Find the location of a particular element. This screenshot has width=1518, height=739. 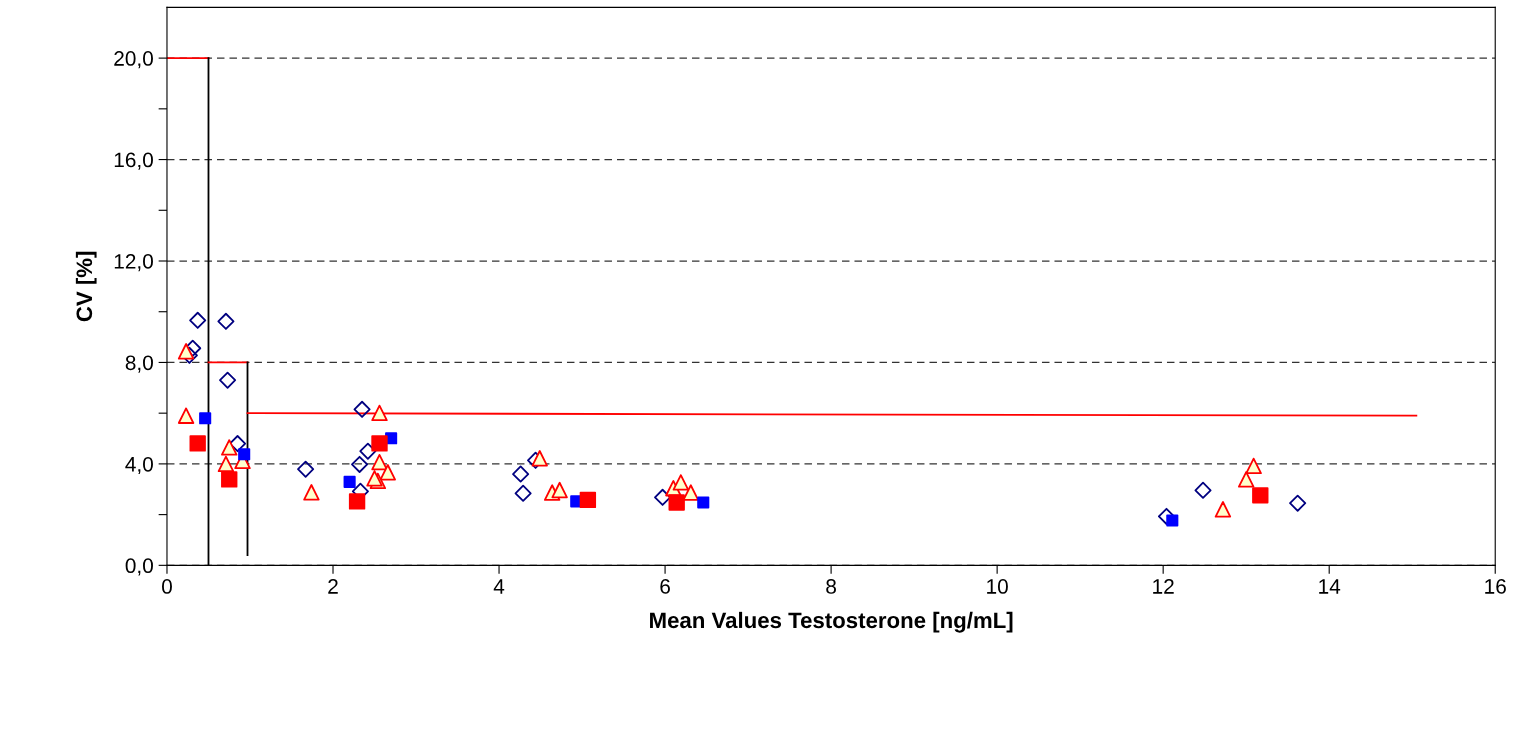

y-tick-label: 12,0 is located at coordinates (133, 263).